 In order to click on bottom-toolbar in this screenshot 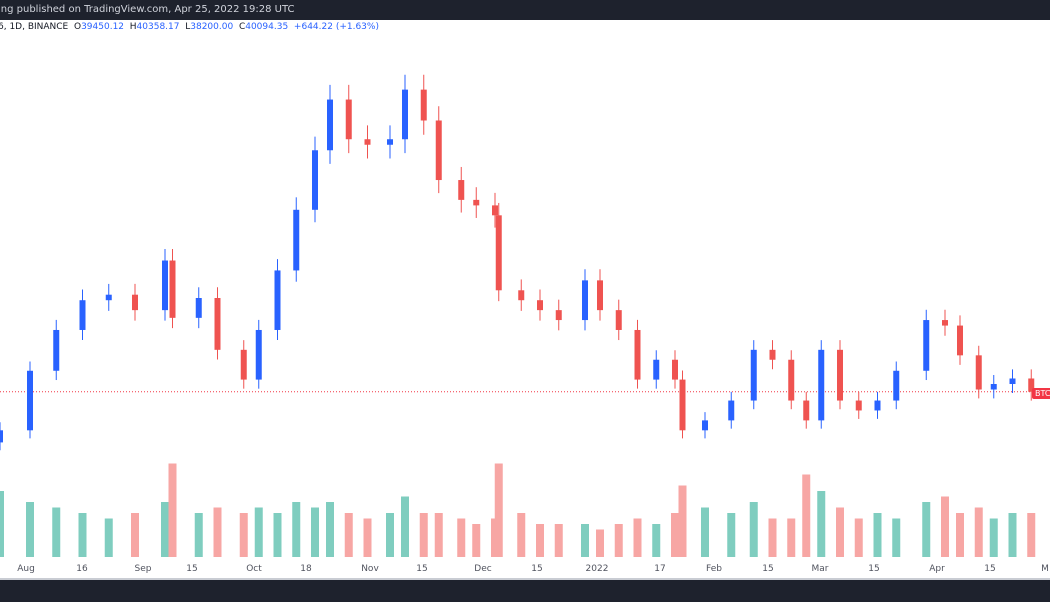, I will do `click(525, 590)`.